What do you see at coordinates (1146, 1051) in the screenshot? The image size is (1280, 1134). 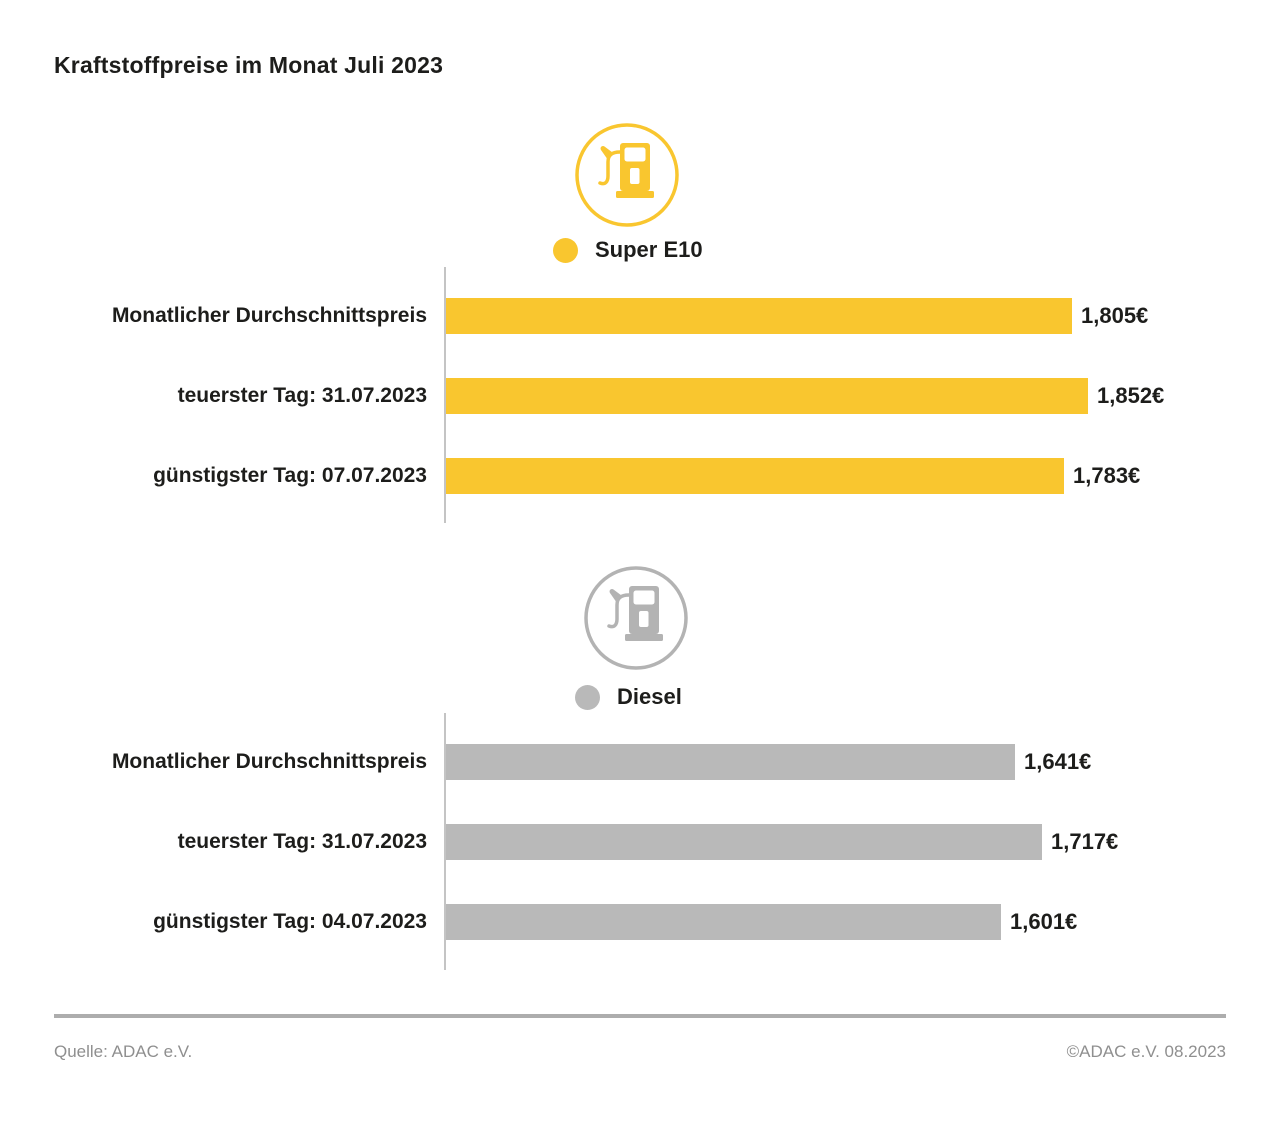 I see `copyright-note: ©ADAC e.V. 08.2023` at bounding box center [1146, 1051].